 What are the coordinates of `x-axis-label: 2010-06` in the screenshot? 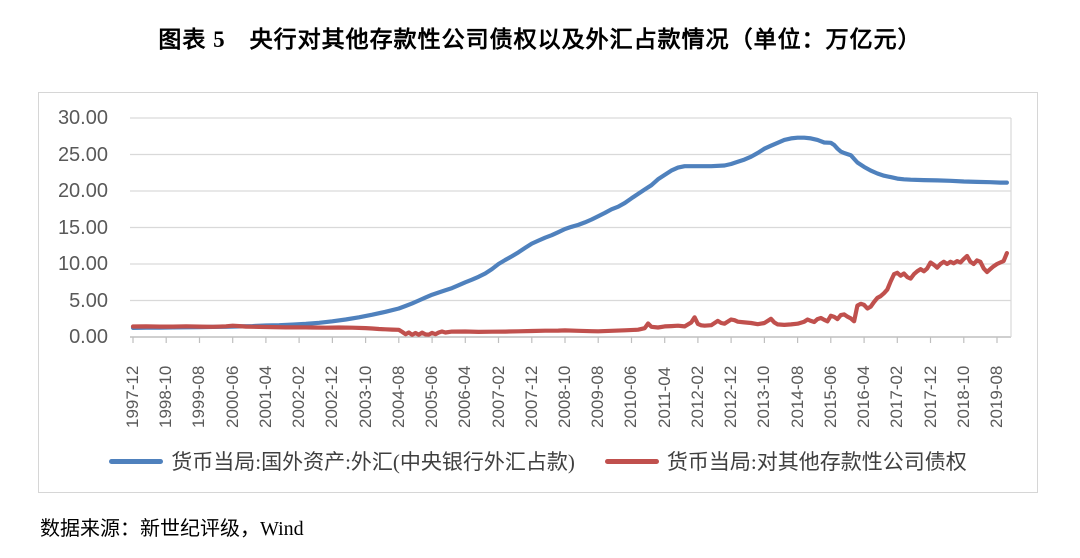 It's located at (631, 396).